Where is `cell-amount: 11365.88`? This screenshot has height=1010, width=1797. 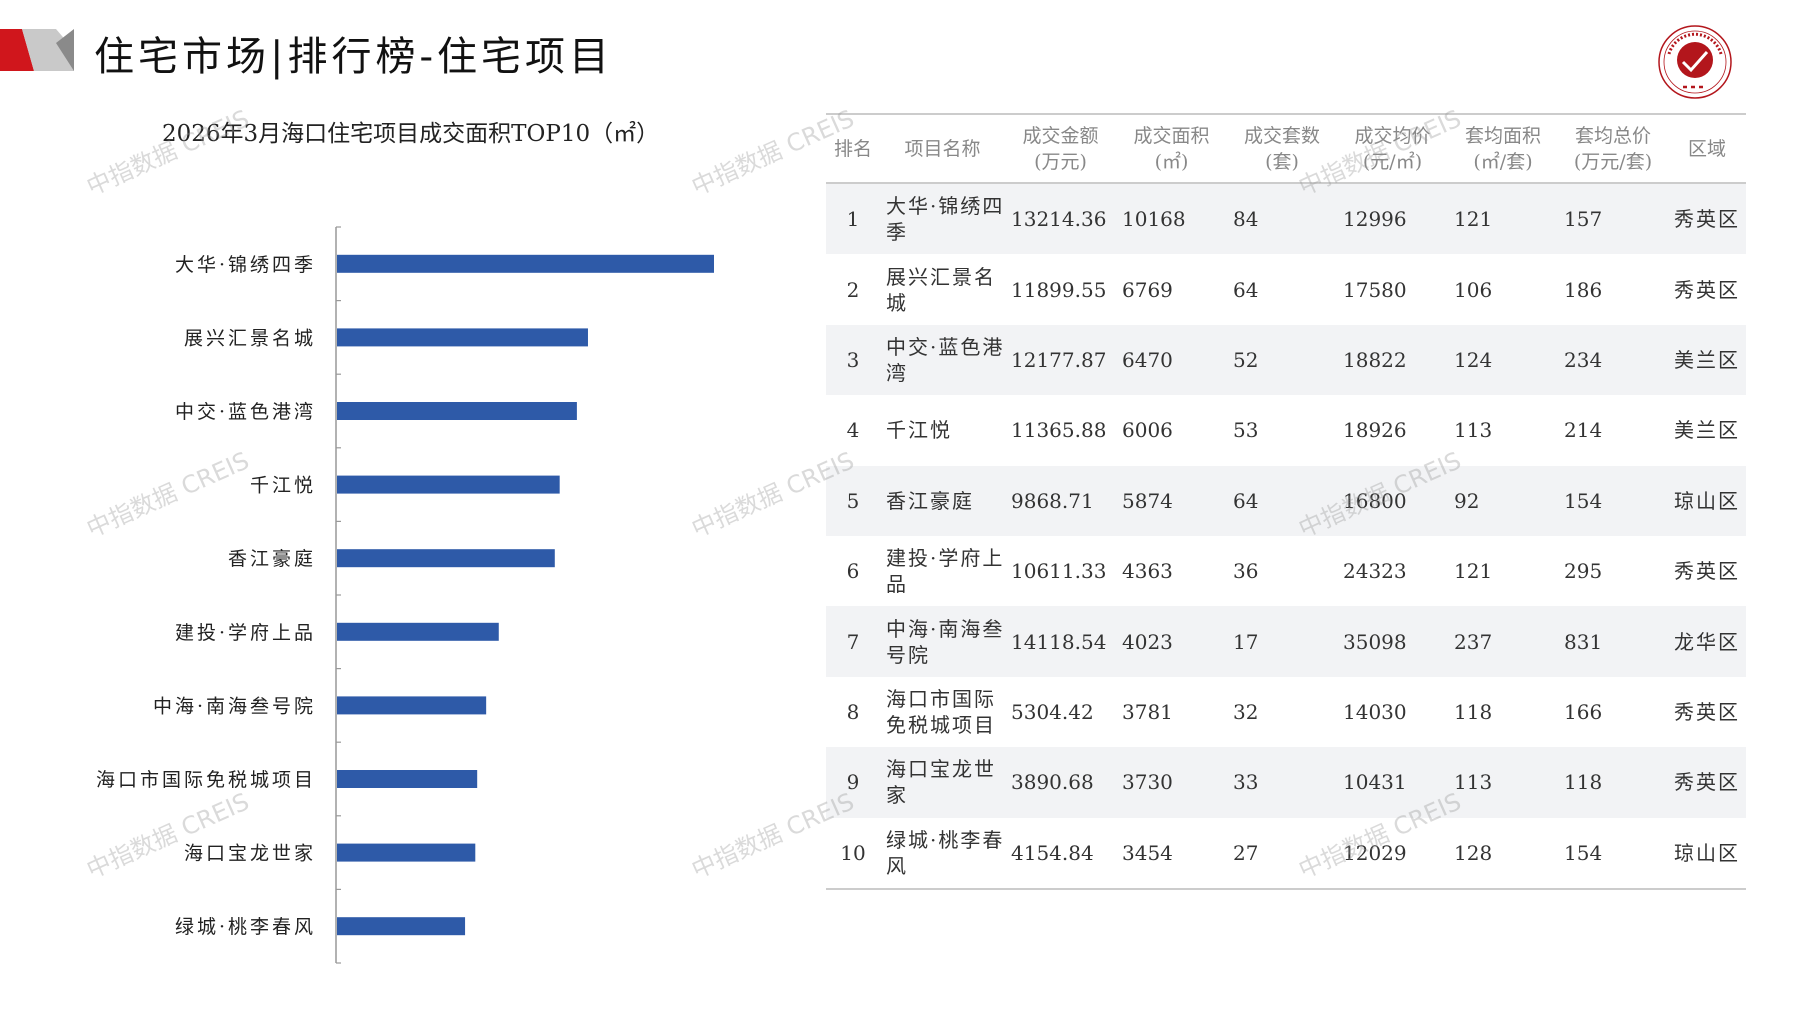 cell-amount: 11365.88 is located at coordinates (1059, 430).